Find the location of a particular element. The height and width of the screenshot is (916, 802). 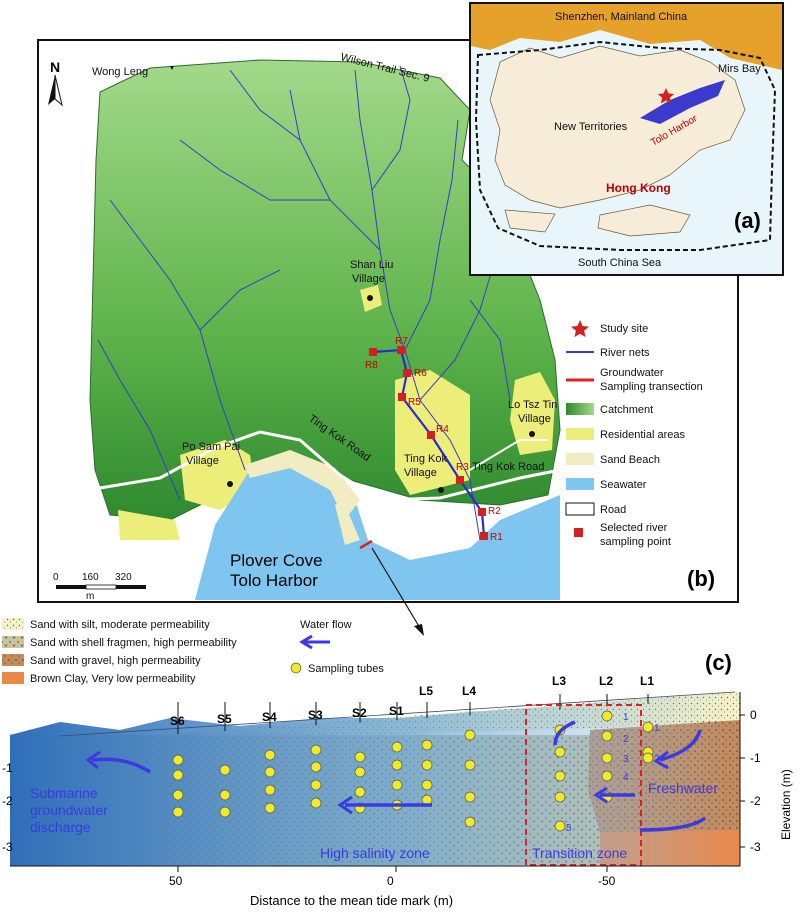

label-ting-kok-village-2: Village is located at coordinates (420, 473).